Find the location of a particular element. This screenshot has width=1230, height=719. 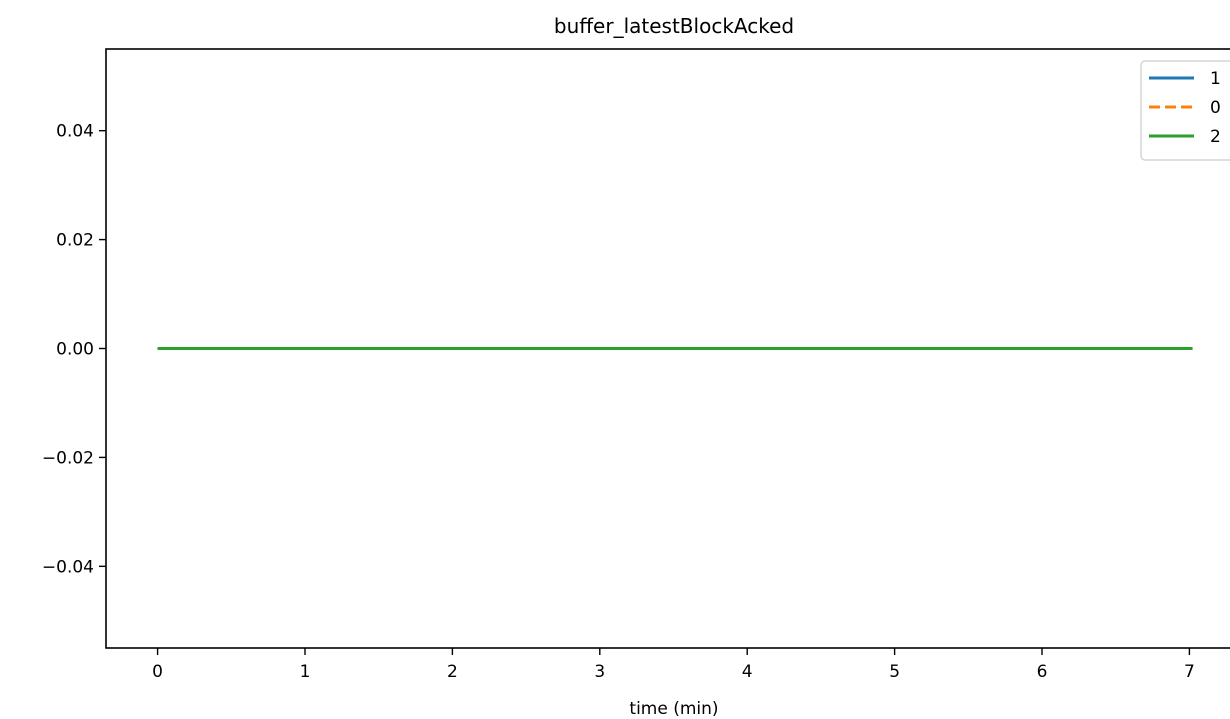

legend-label-1: 1 is located at coordinates (1215, 79).